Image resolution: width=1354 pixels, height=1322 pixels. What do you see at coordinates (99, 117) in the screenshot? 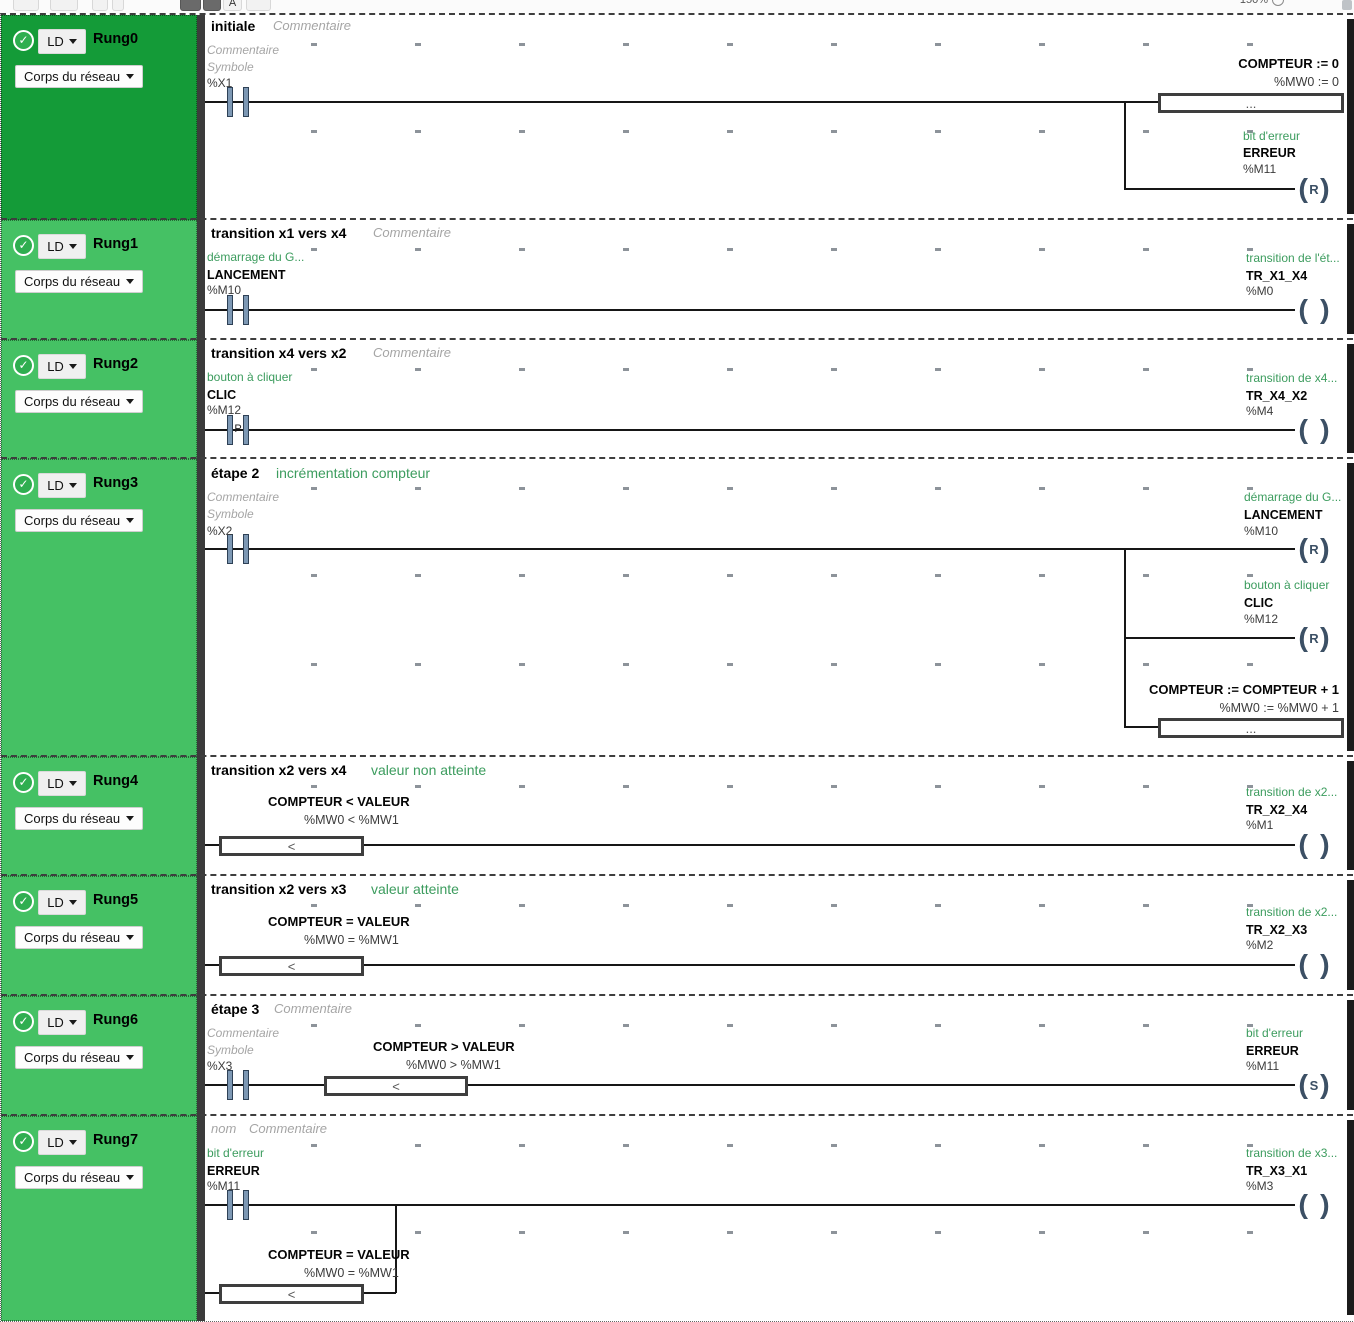
I see `rung-header-panel: ✓ LD Rung0 Corps du réseau` at bounding box center [99, 117].